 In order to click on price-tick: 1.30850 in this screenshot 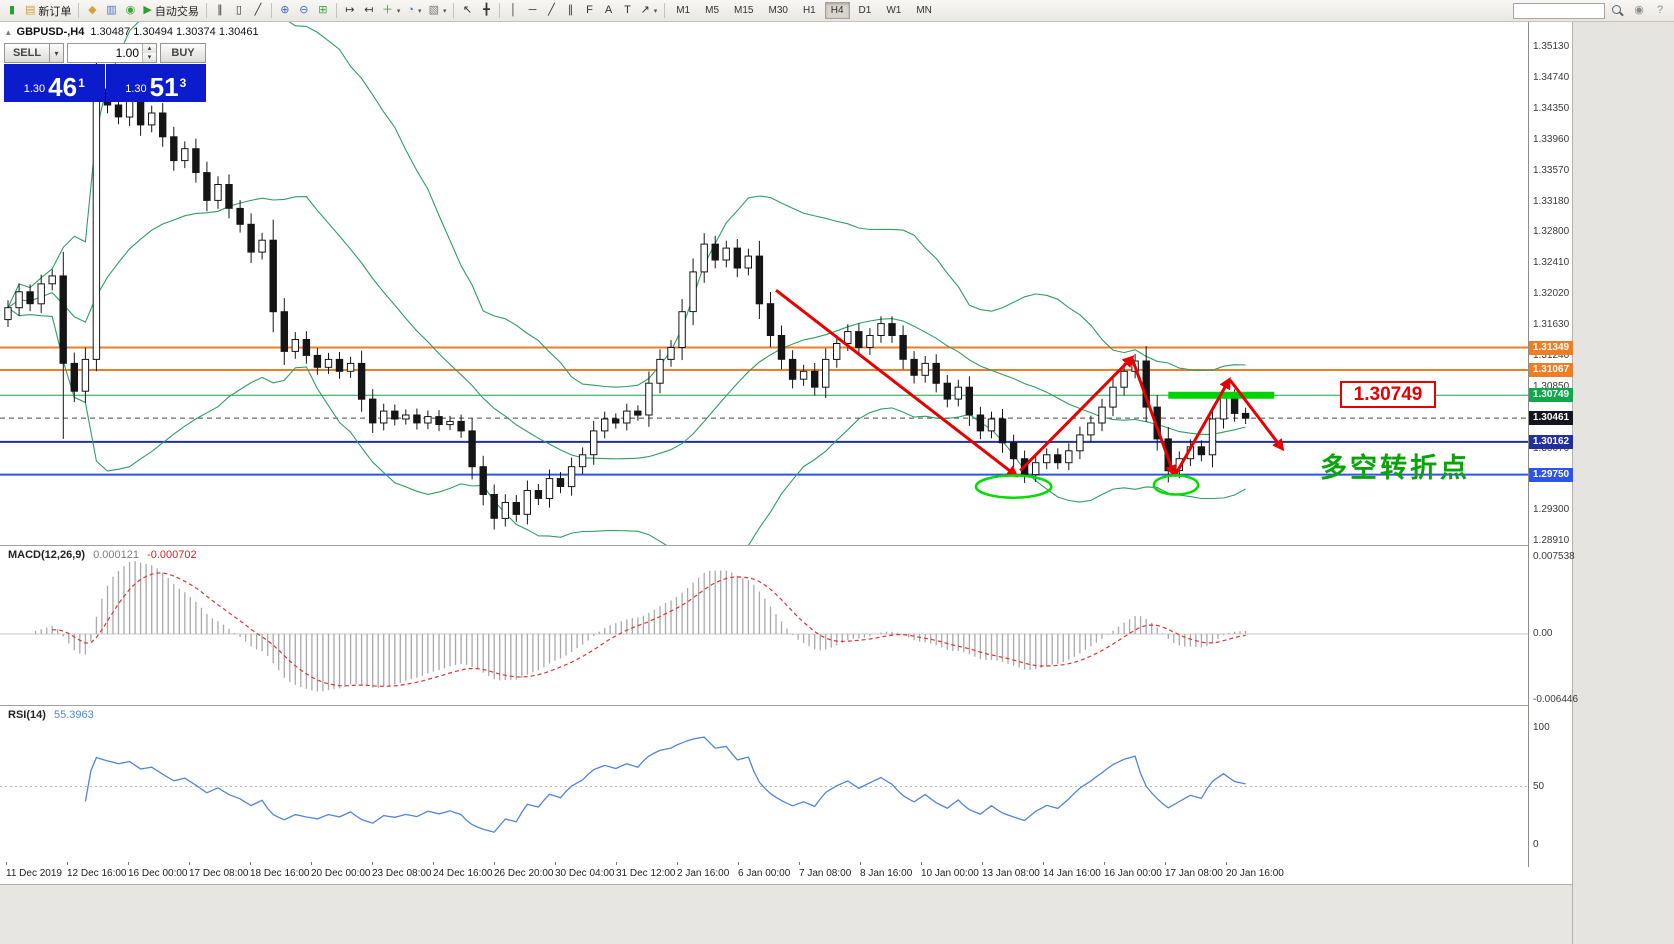, I will do `click(1551, 387)`.